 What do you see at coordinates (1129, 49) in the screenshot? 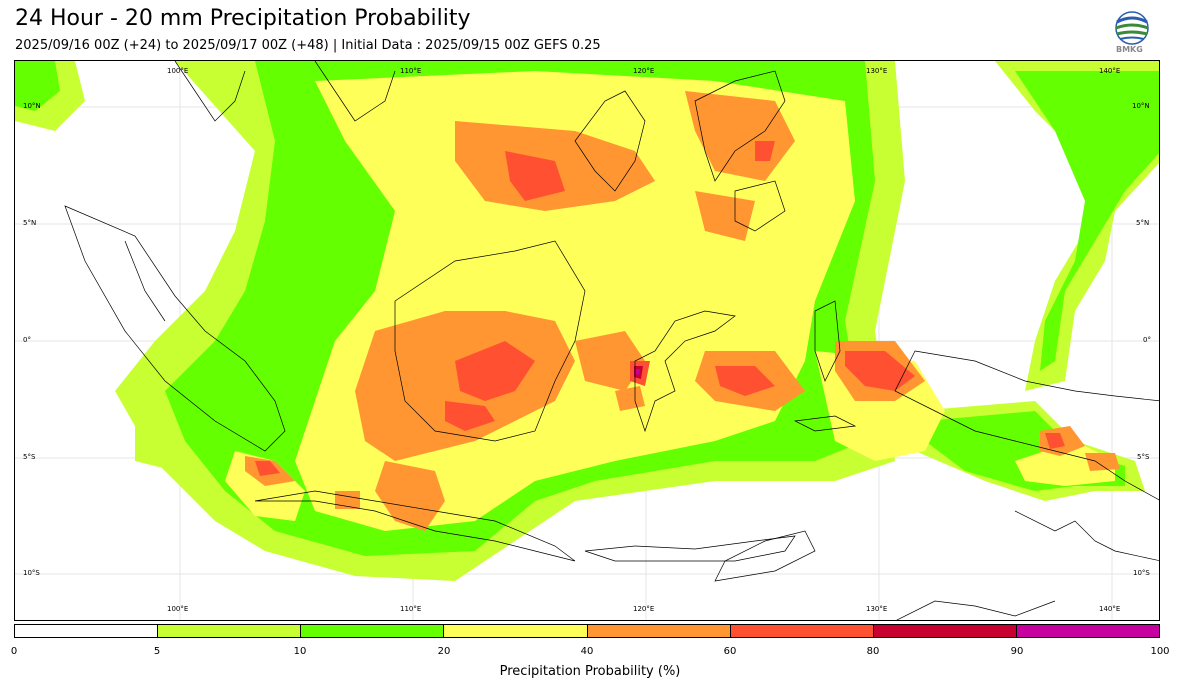
I see `logo-text: BMKG` at bounding box center [1129, 49].